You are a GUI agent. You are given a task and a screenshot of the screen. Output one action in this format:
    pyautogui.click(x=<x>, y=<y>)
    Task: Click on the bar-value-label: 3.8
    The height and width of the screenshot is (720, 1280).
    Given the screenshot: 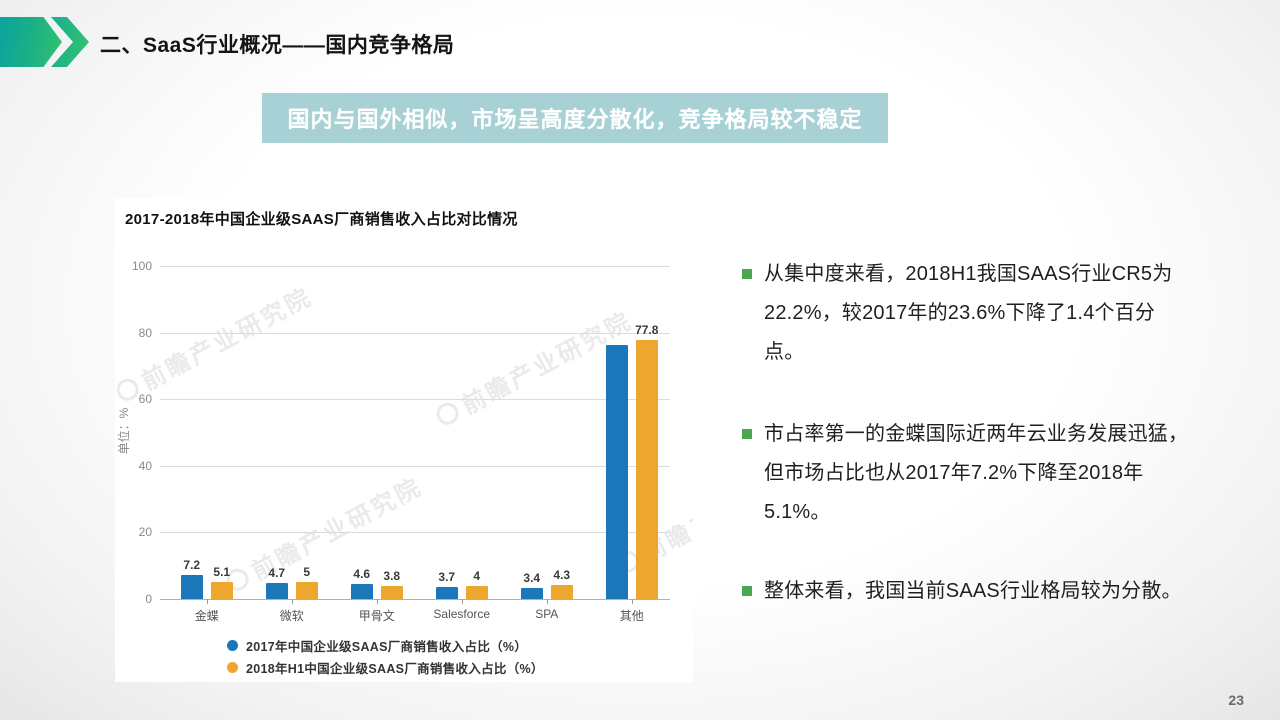 What is the action you would take?
    pyautogui.click(x=392, y=576)
    